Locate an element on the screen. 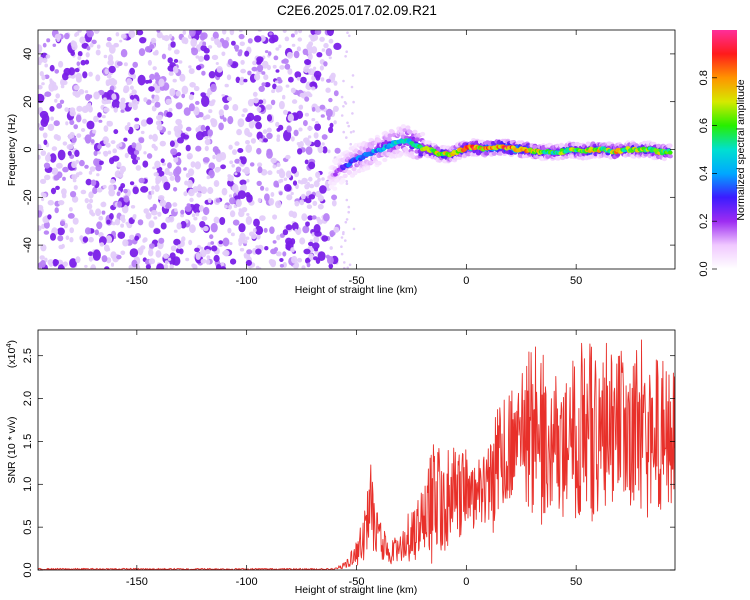 This screenshot has height=600, width=750. spectrogram-x-tick-label: -100 is located at coordinates (247, 281).